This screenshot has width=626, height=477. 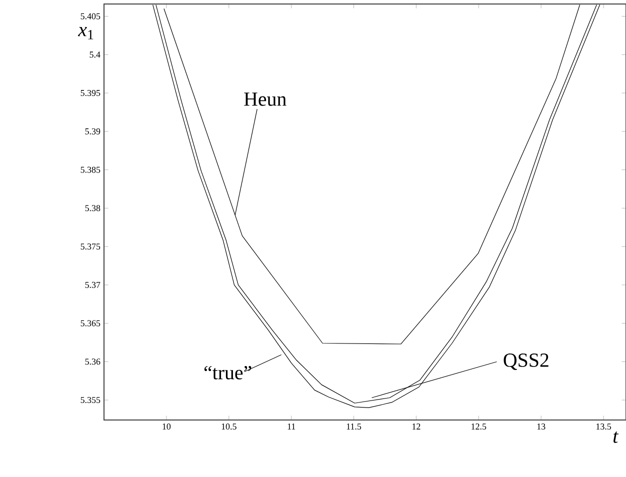 What do you see at coordinates (416, 427) in the screenshot?
I see `x-tick-label: 12` at bounding box center [416, 427].